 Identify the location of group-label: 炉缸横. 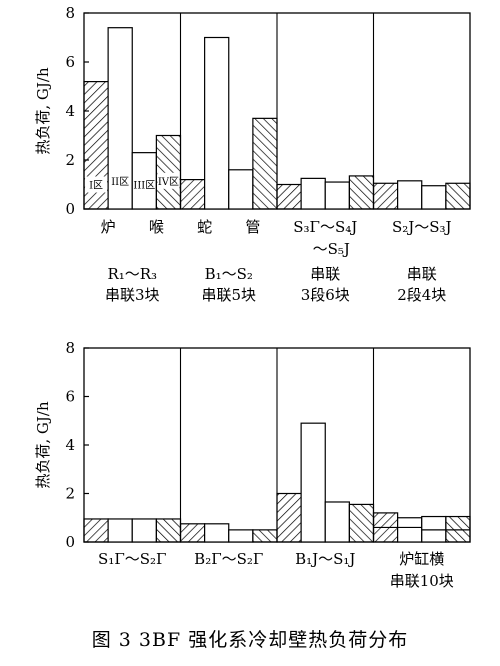
(421, 559).